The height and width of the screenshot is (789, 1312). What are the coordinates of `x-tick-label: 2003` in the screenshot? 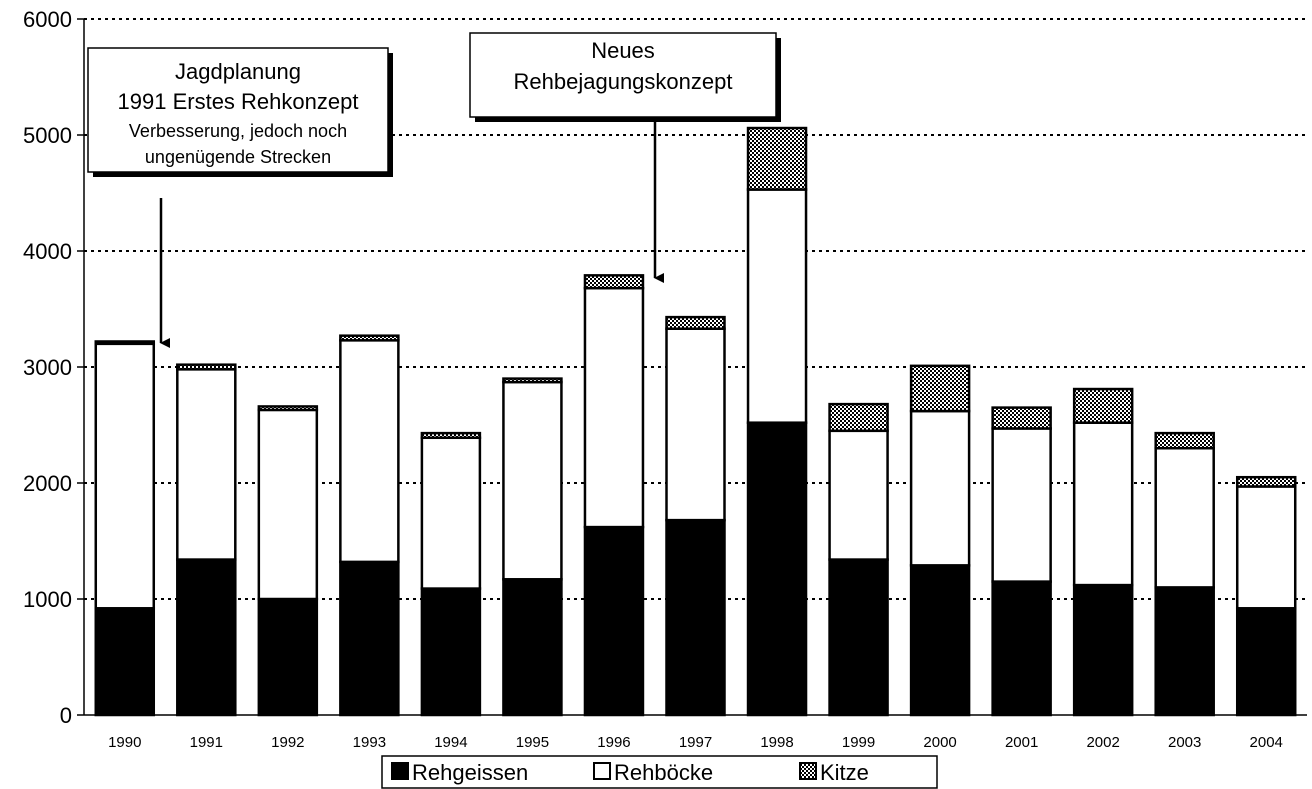 It's located at (1184, 742).